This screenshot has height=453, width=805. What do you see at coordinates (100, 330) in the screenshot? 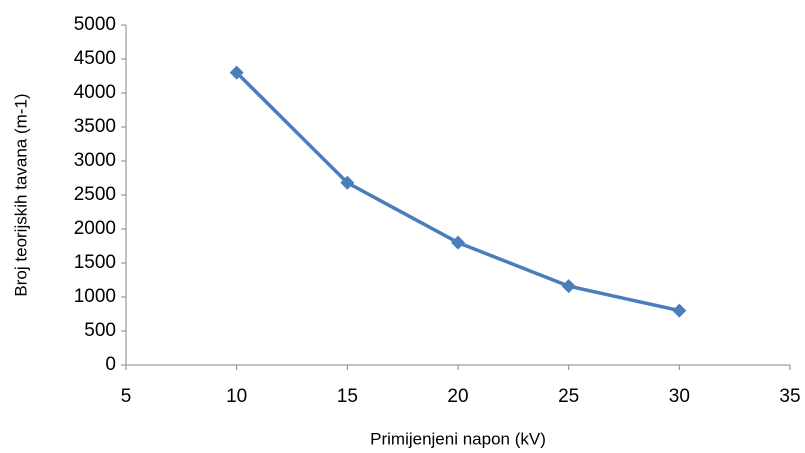
I see `y-tick-label: 500` at bounding box center [100, 330].